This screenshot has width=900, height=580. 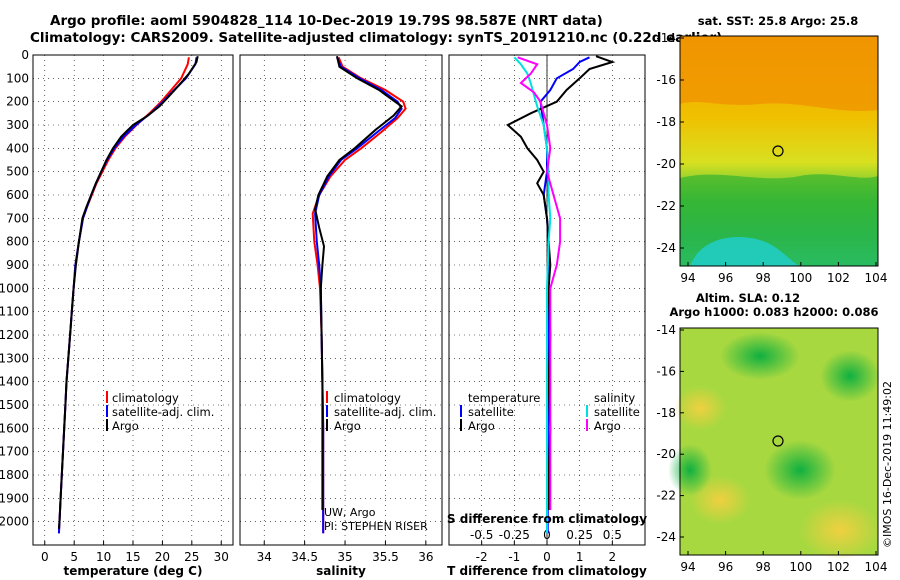 What do you see at coordinates (614, 398) in the screenshot?
I see `legend-title-salinity: salinity` at bounding box center [614, 398].